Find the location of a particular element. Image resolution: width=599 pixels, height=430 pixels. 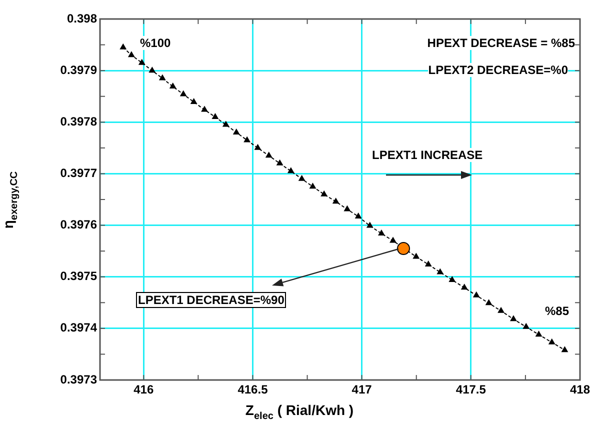

x-tick-label: 417.5 is located at coordinates (471, 389).